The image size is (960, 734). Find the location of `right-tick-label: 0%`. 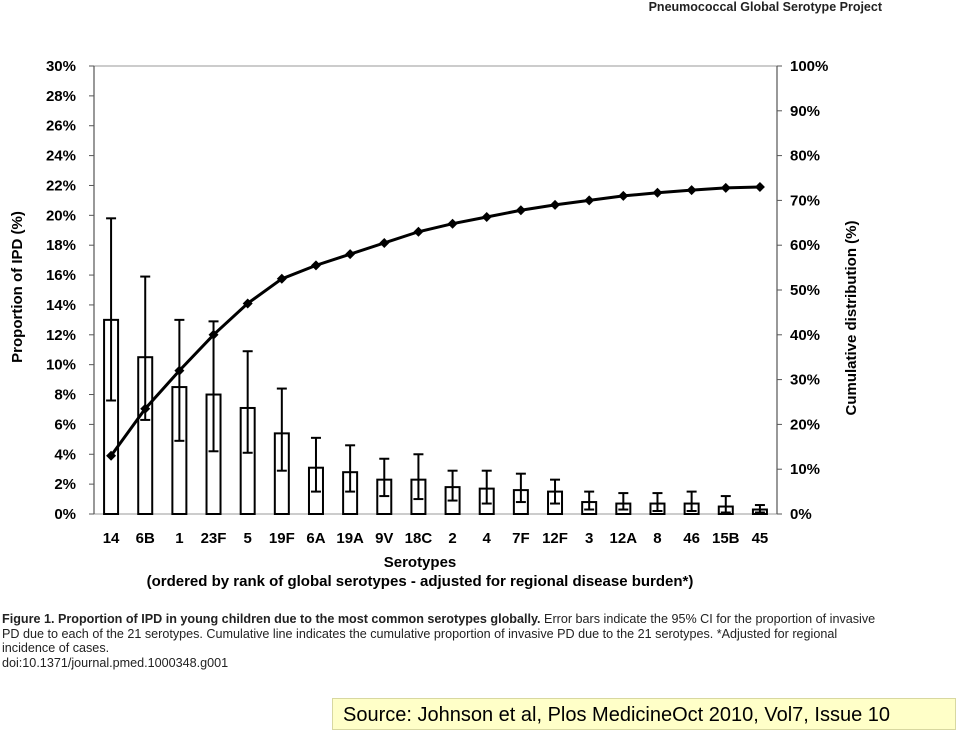

right-tick-label: 0% is located at coordinates (801, 514).